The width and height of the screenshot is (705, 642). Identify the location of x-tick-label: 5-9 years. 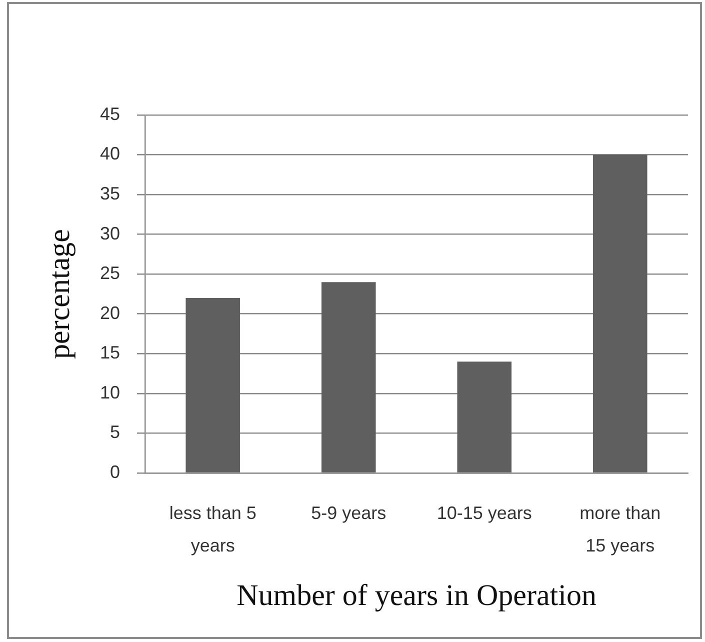
(348, 513).